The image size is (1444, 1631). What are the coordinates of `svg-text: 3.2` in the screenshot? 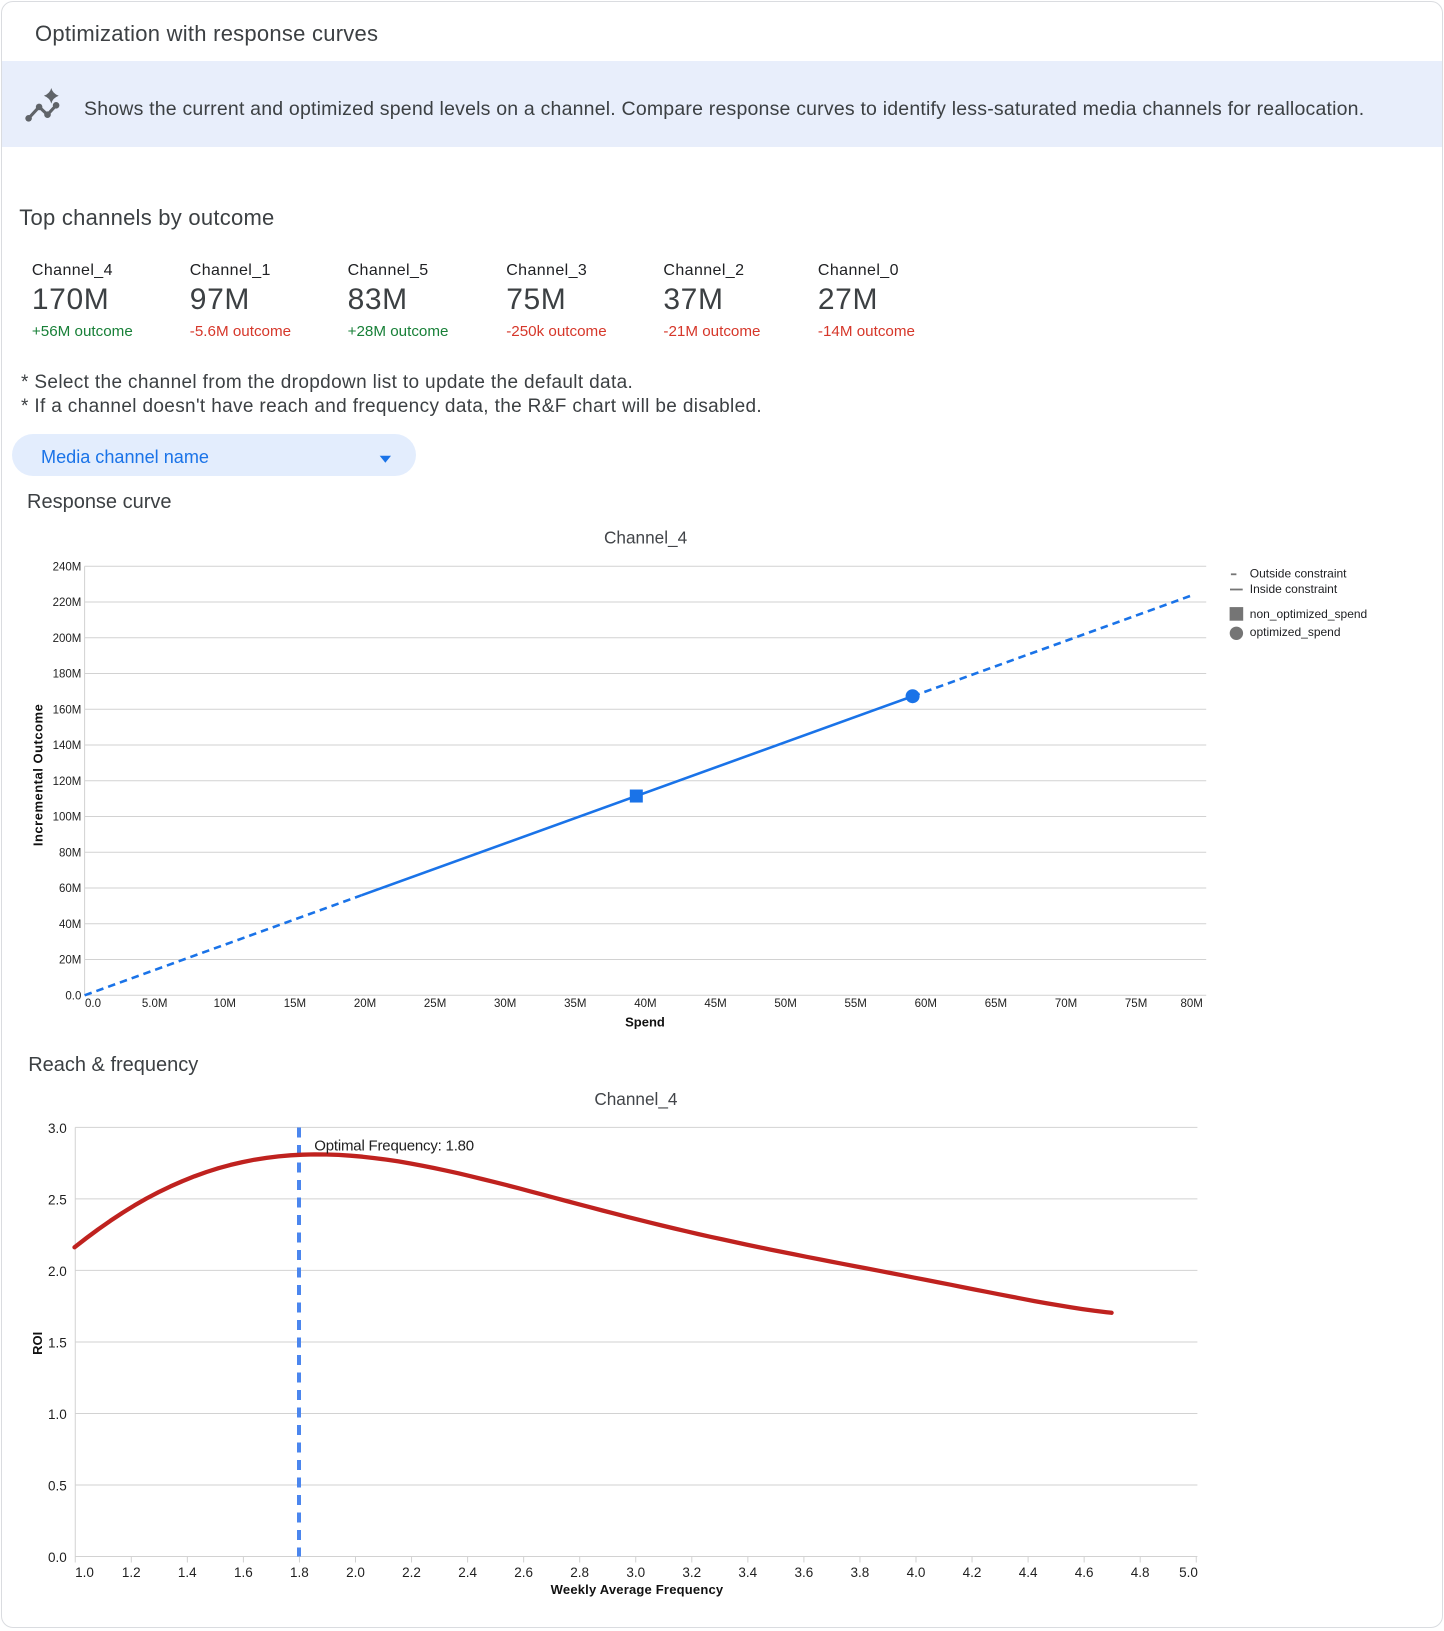 It's located at (691, 1572).